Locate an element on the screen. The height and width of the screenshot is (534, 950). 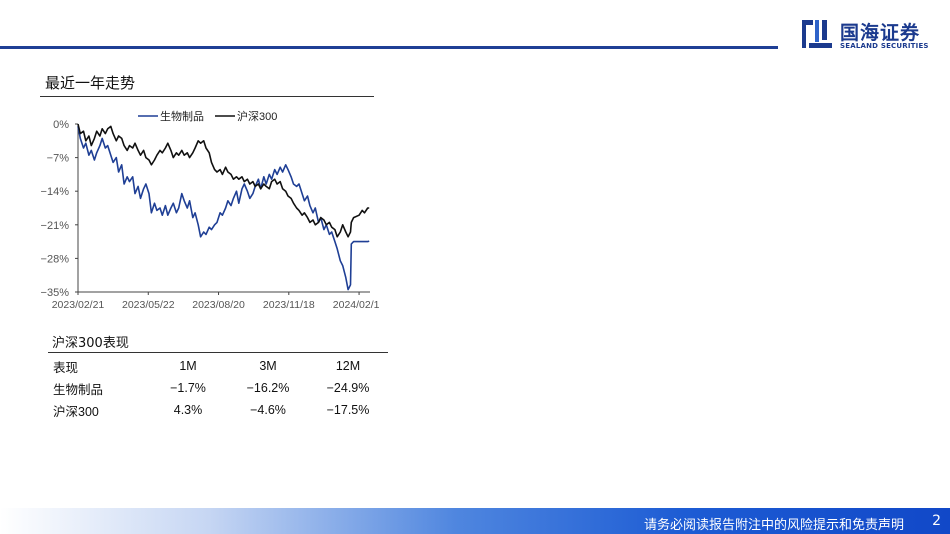
section-title-rule is located at coordinates (207, 96).